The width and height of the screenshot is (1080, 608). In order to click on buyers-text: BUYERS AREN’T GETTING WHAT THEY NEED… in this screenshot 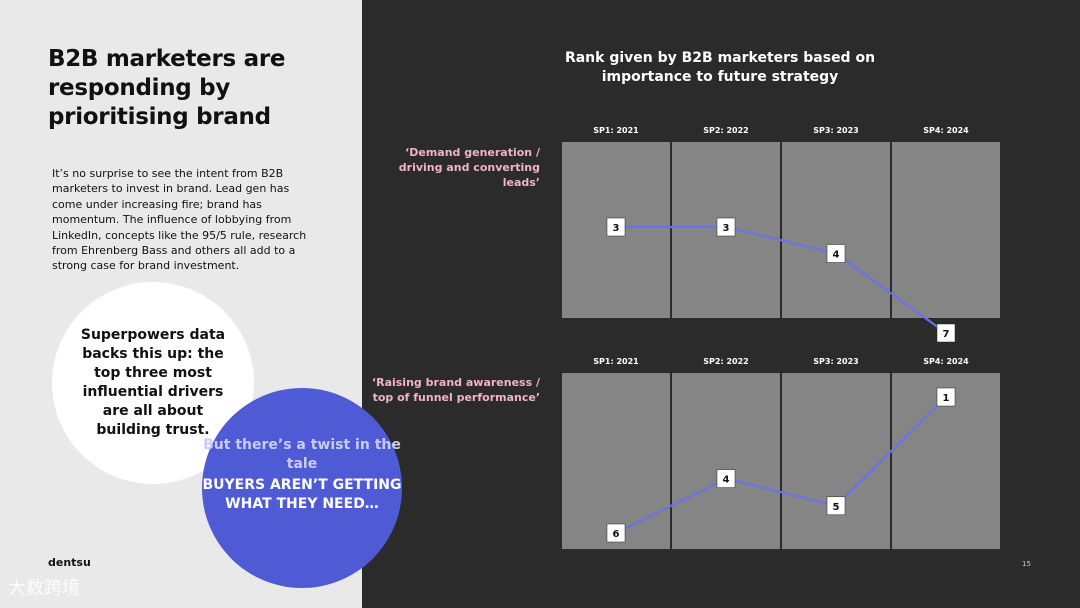, I will do `click(302, 494)`.